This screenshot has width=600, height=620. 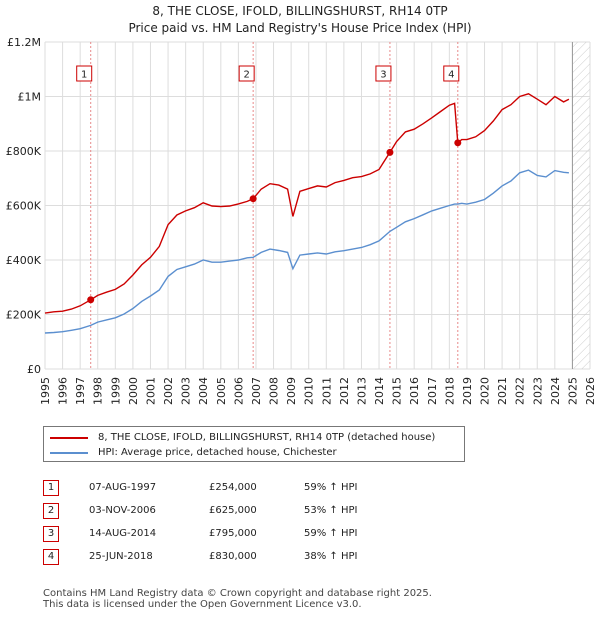 I want to click on forecast-shade, so click(x=580, y=205).